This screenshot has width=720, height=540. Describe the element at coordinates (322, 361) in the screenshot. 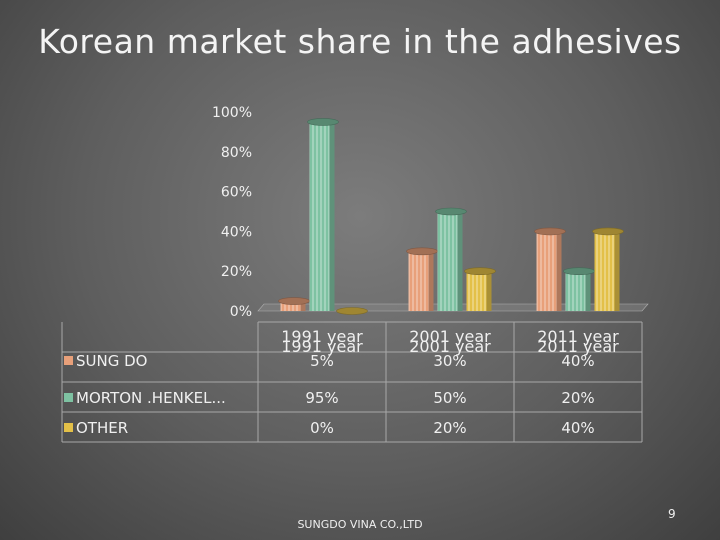

I see `data-cell-value: 5%` at that location.